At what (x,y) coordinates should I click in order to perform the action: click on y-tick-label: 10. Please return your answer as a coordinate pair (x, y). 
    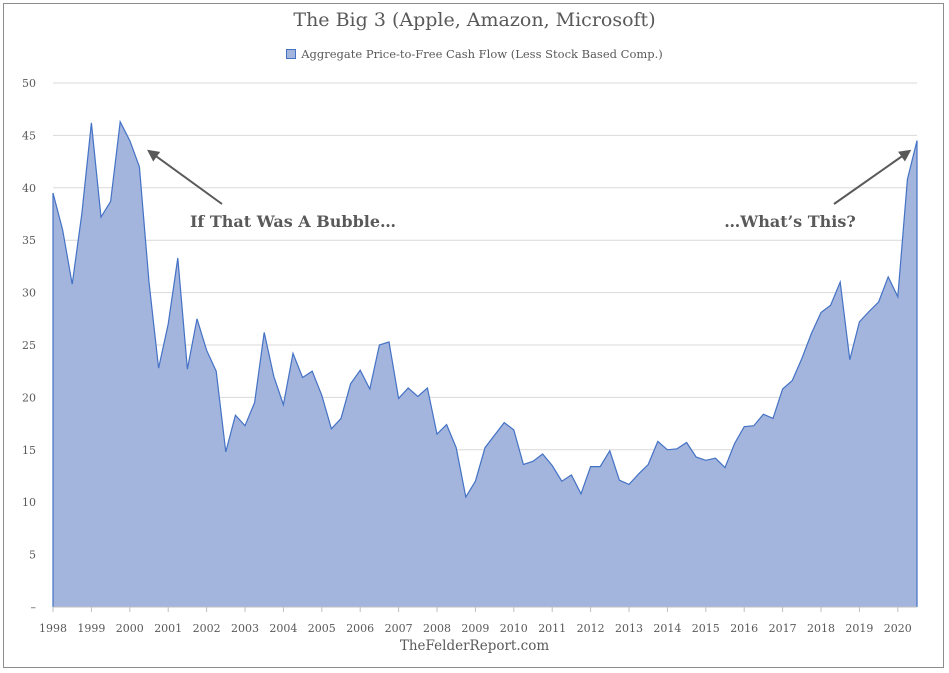
    Looking at the image, I should click on (29, 502).